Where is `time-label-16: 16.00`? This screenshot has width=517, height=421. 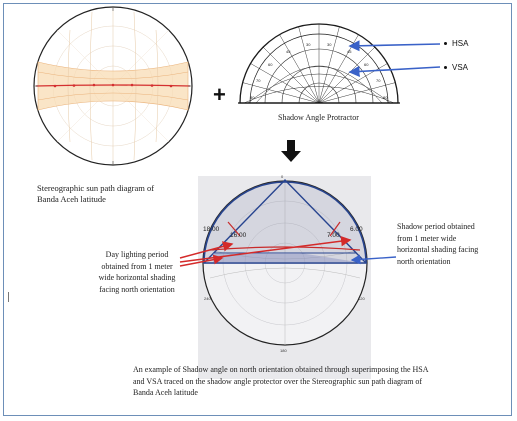
time-label-16: 16.00 is located at coordinates (238, 235).